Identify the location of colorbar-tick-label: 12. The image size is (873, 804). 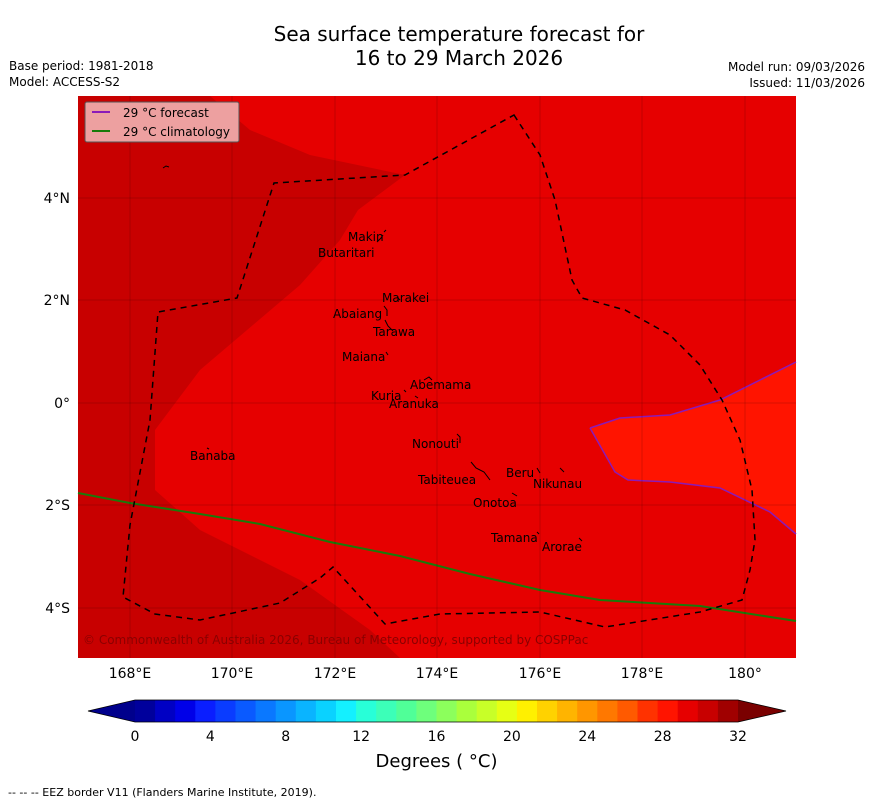
(361, 737).